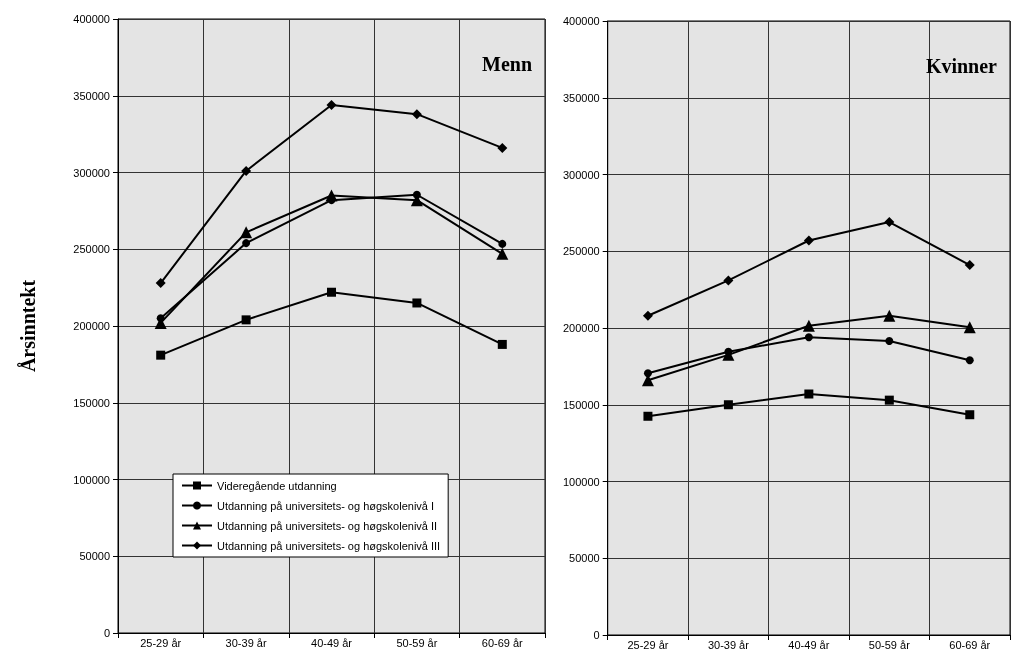 The height and width of the screenshot is (653, 1018). I want to click on legend-label: Utdanning på universitets- og høgskolenivå II, so click(327, 525).